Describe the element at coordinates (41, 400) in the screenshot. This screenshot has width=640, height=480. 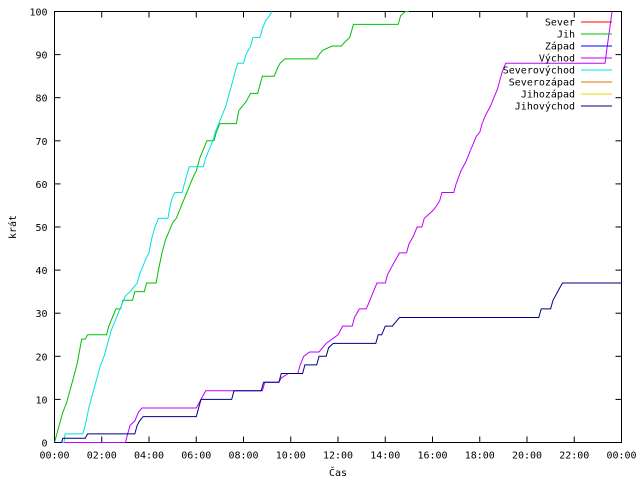
I see `y-tick-label: 10` at that location.